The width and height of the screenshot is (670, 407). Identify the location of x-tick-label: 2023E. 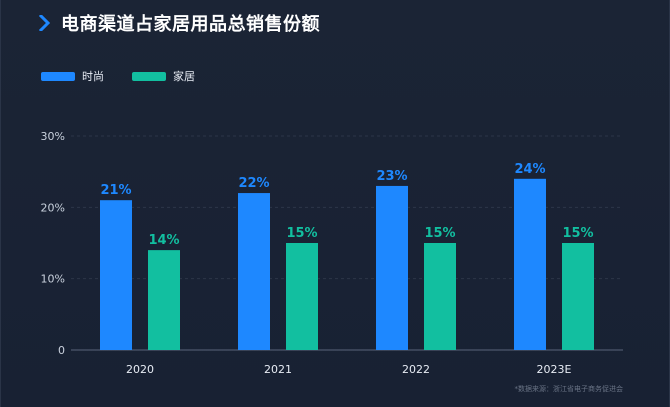
(554, 369).